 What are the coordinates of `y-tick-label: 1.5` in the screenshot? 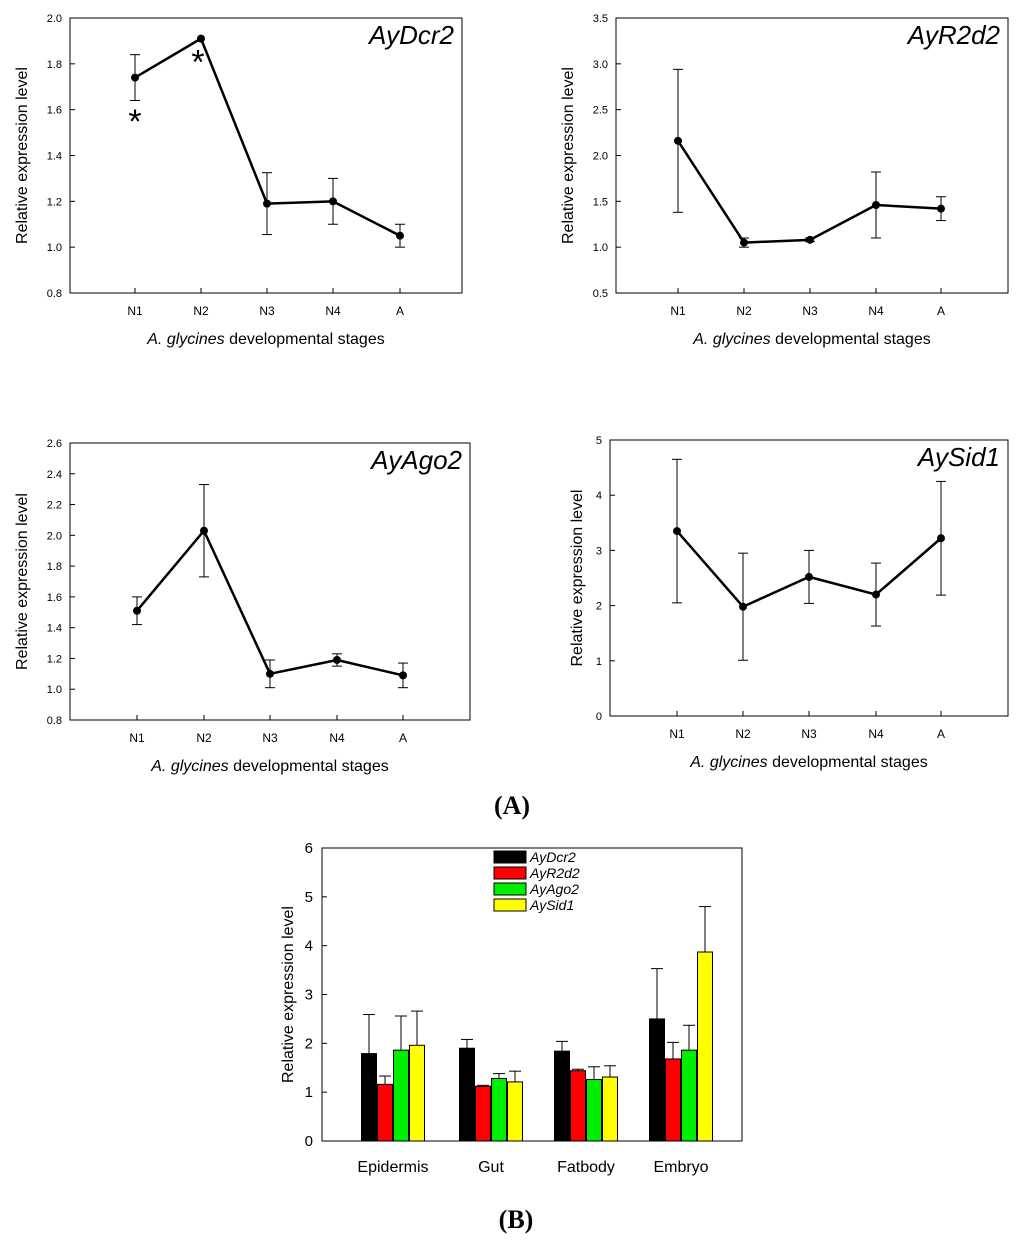 It's located at (600, 202).